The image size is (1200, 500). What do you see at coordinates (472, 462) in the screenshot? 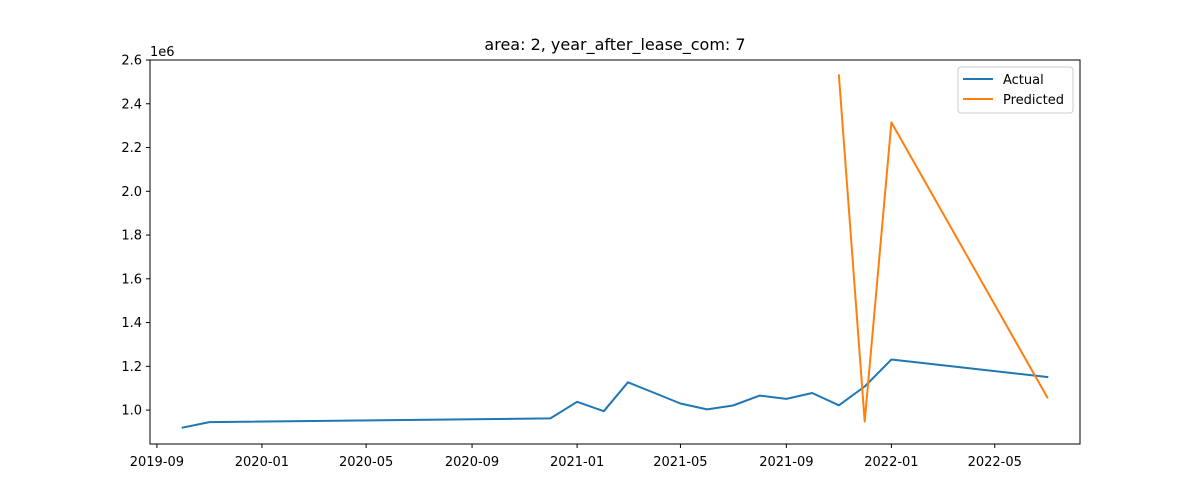
I see `x-tick-label: 2020-09` at bounding box center [472, 462].